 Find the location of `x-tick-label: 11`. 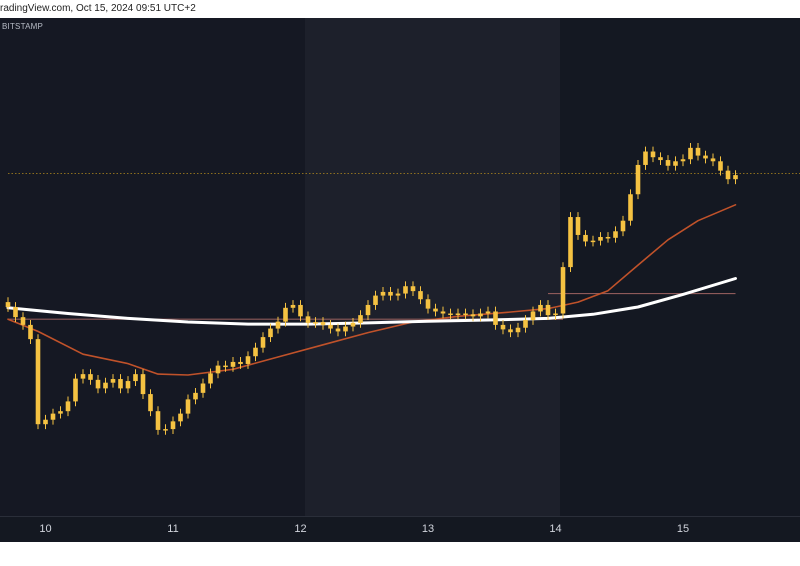

x-tick-label: 11 is located at coordinates (173, 529).